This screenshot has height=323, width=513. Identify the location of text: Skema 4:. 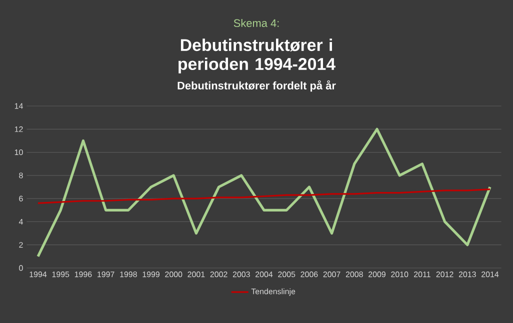
(256, 23).